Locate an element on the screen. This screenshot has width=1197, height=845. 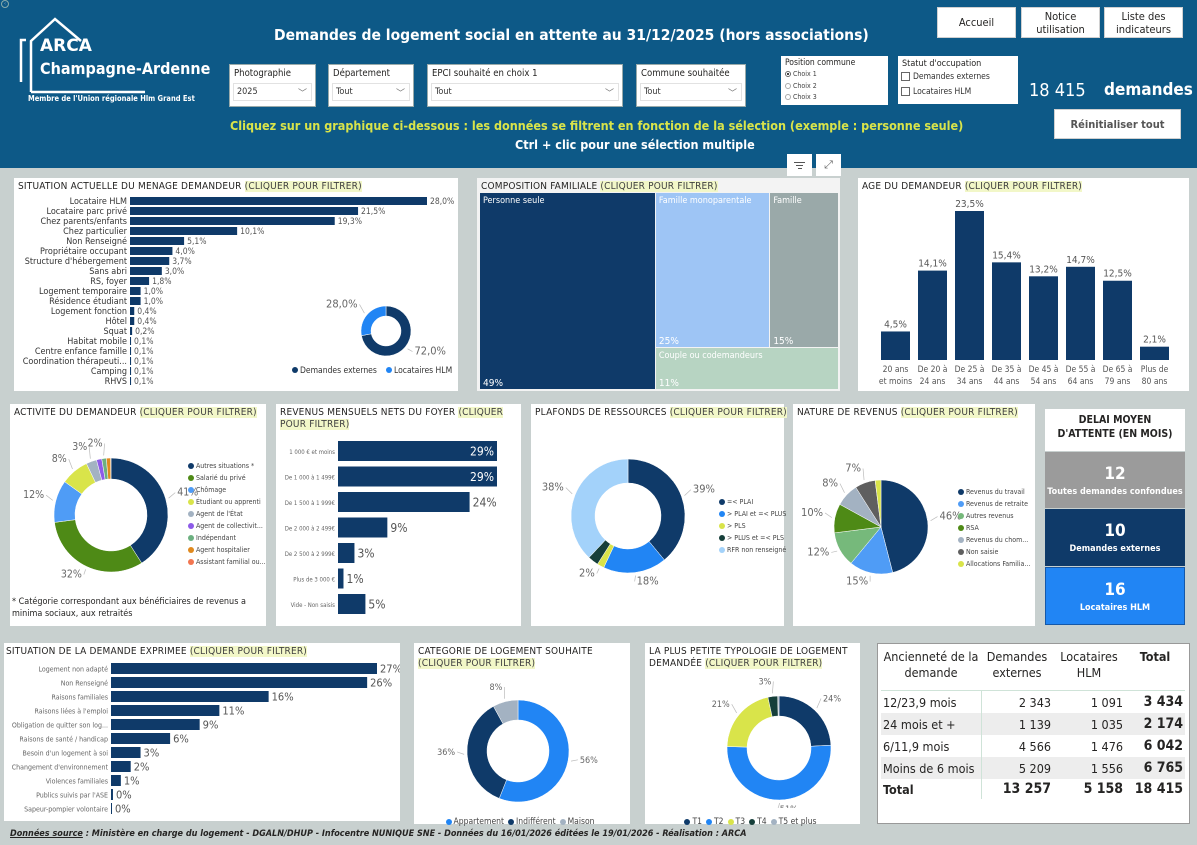
slicer-photographie: Photographie 2025 ﹀ is located at coordinates (272, 85).